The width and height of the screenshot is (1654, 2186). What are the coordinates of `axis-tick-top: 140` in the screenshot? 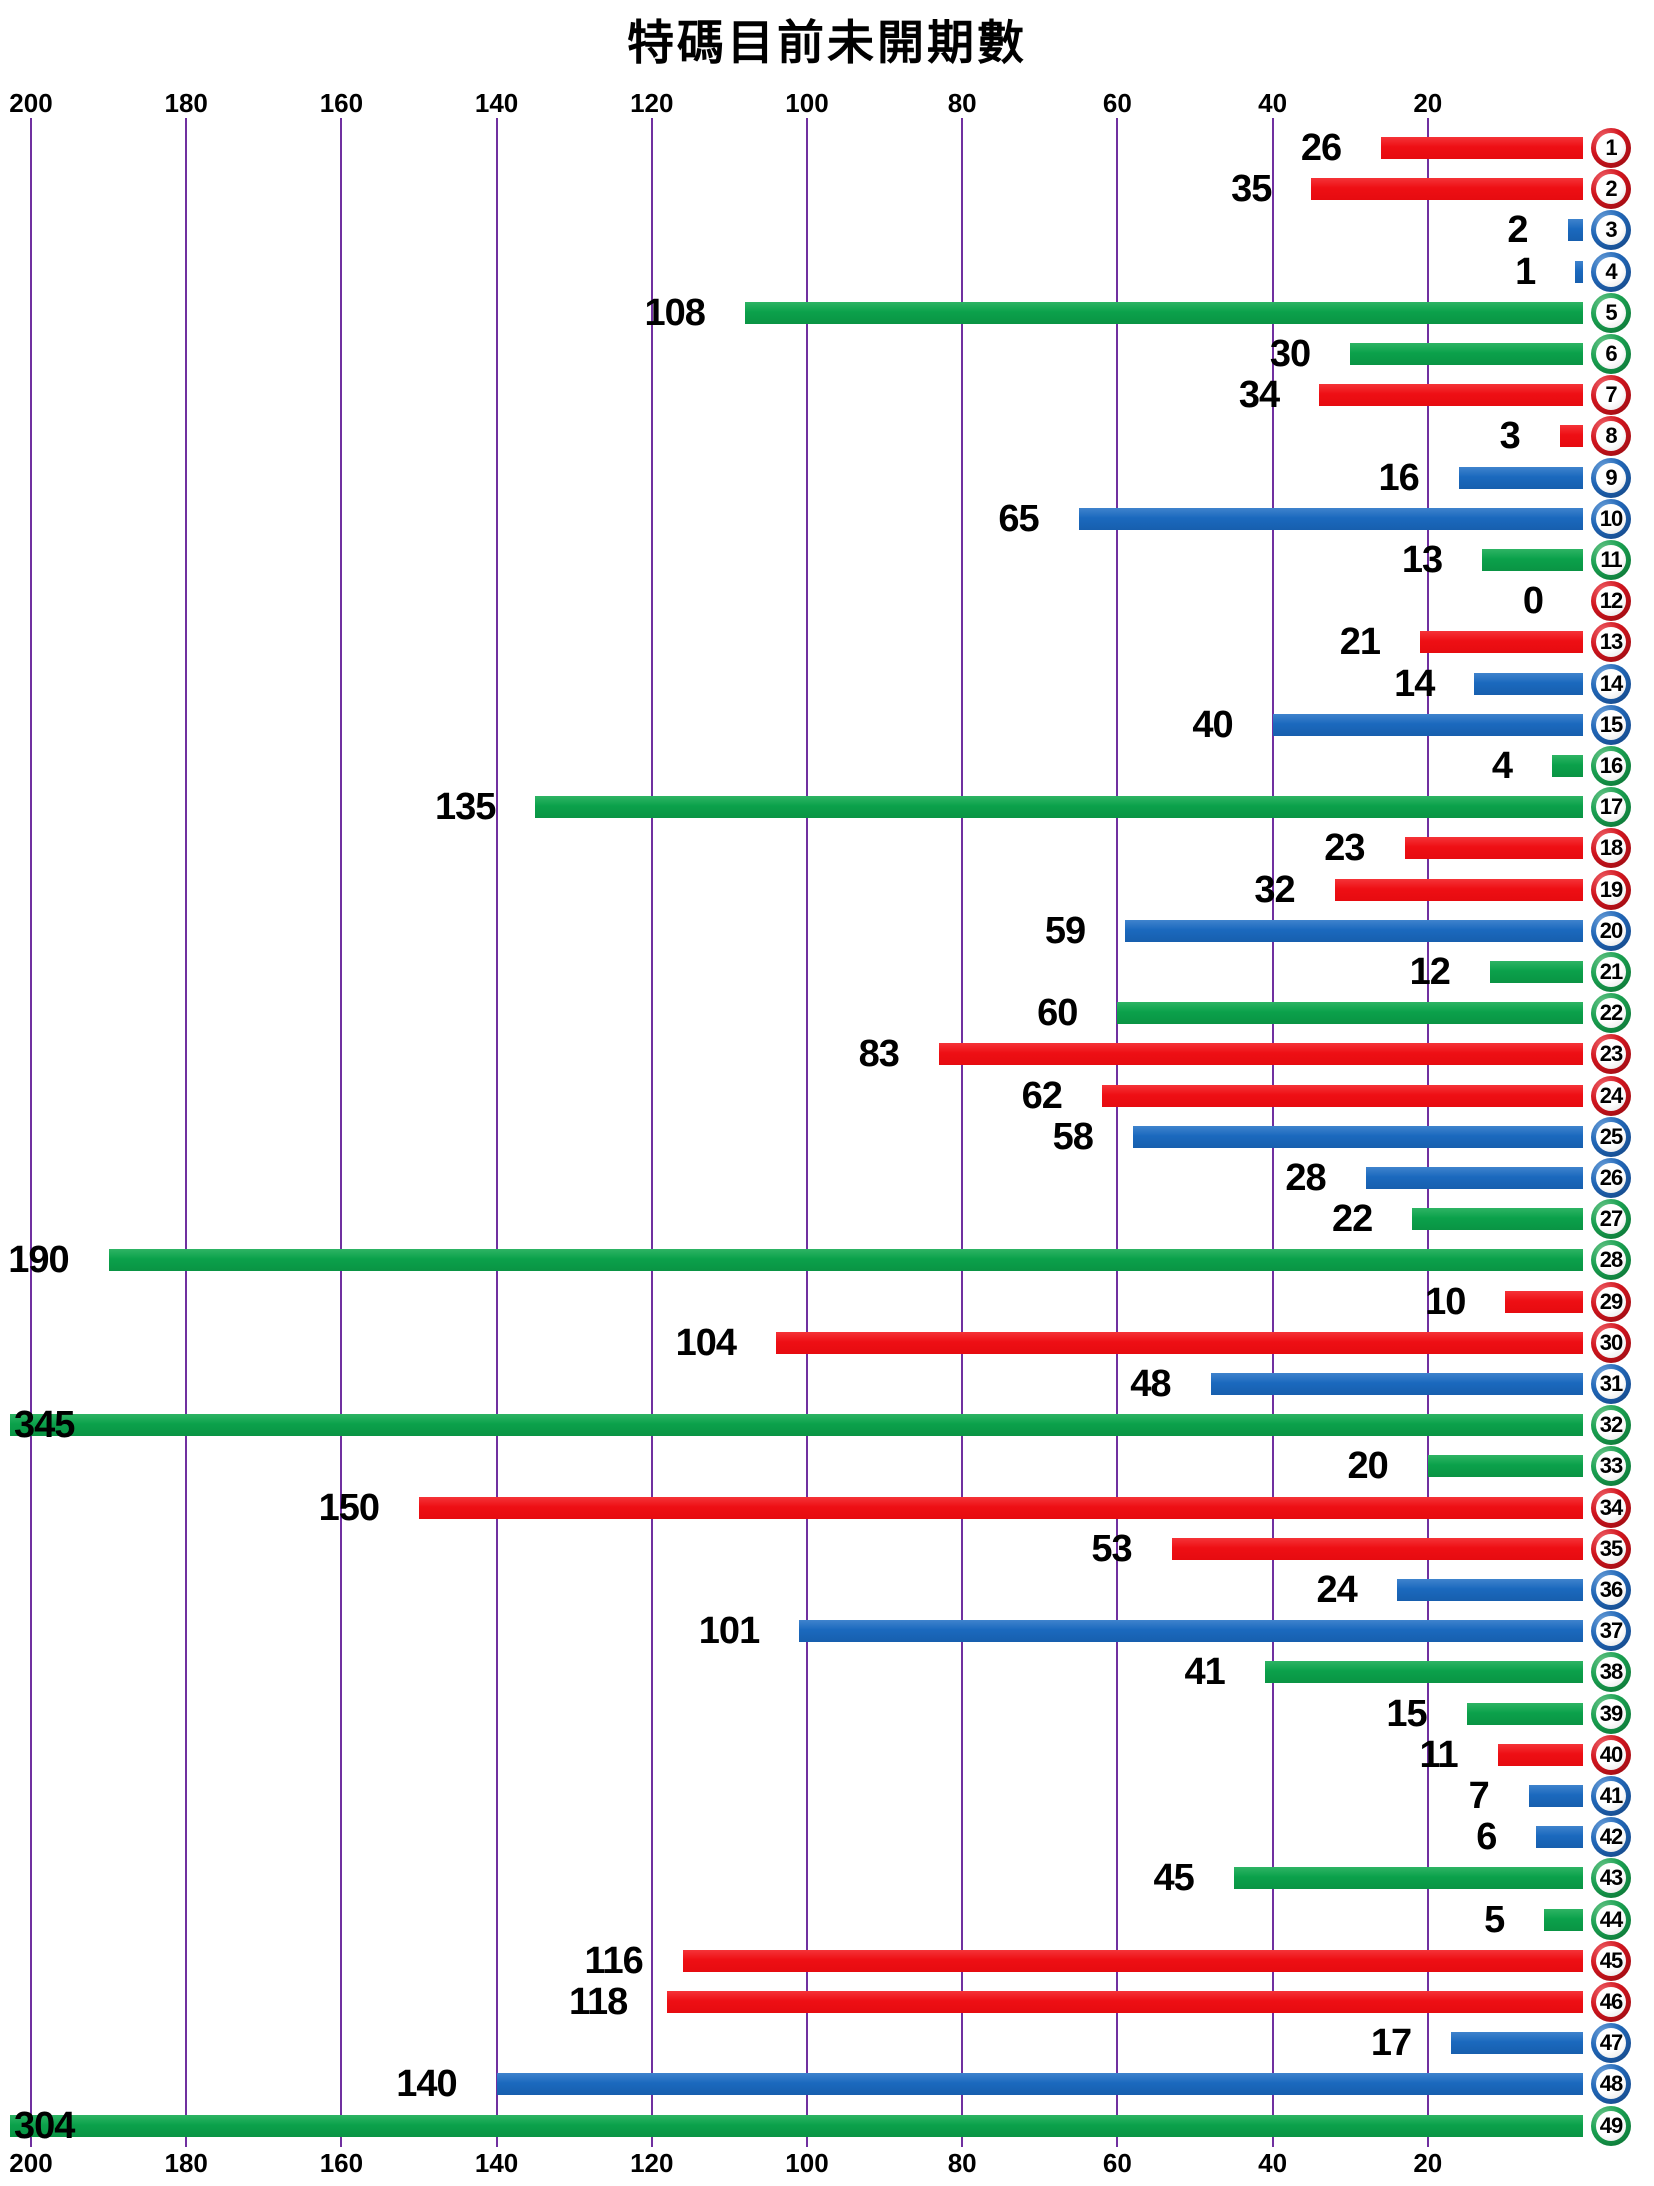 It's located at (496, 103).